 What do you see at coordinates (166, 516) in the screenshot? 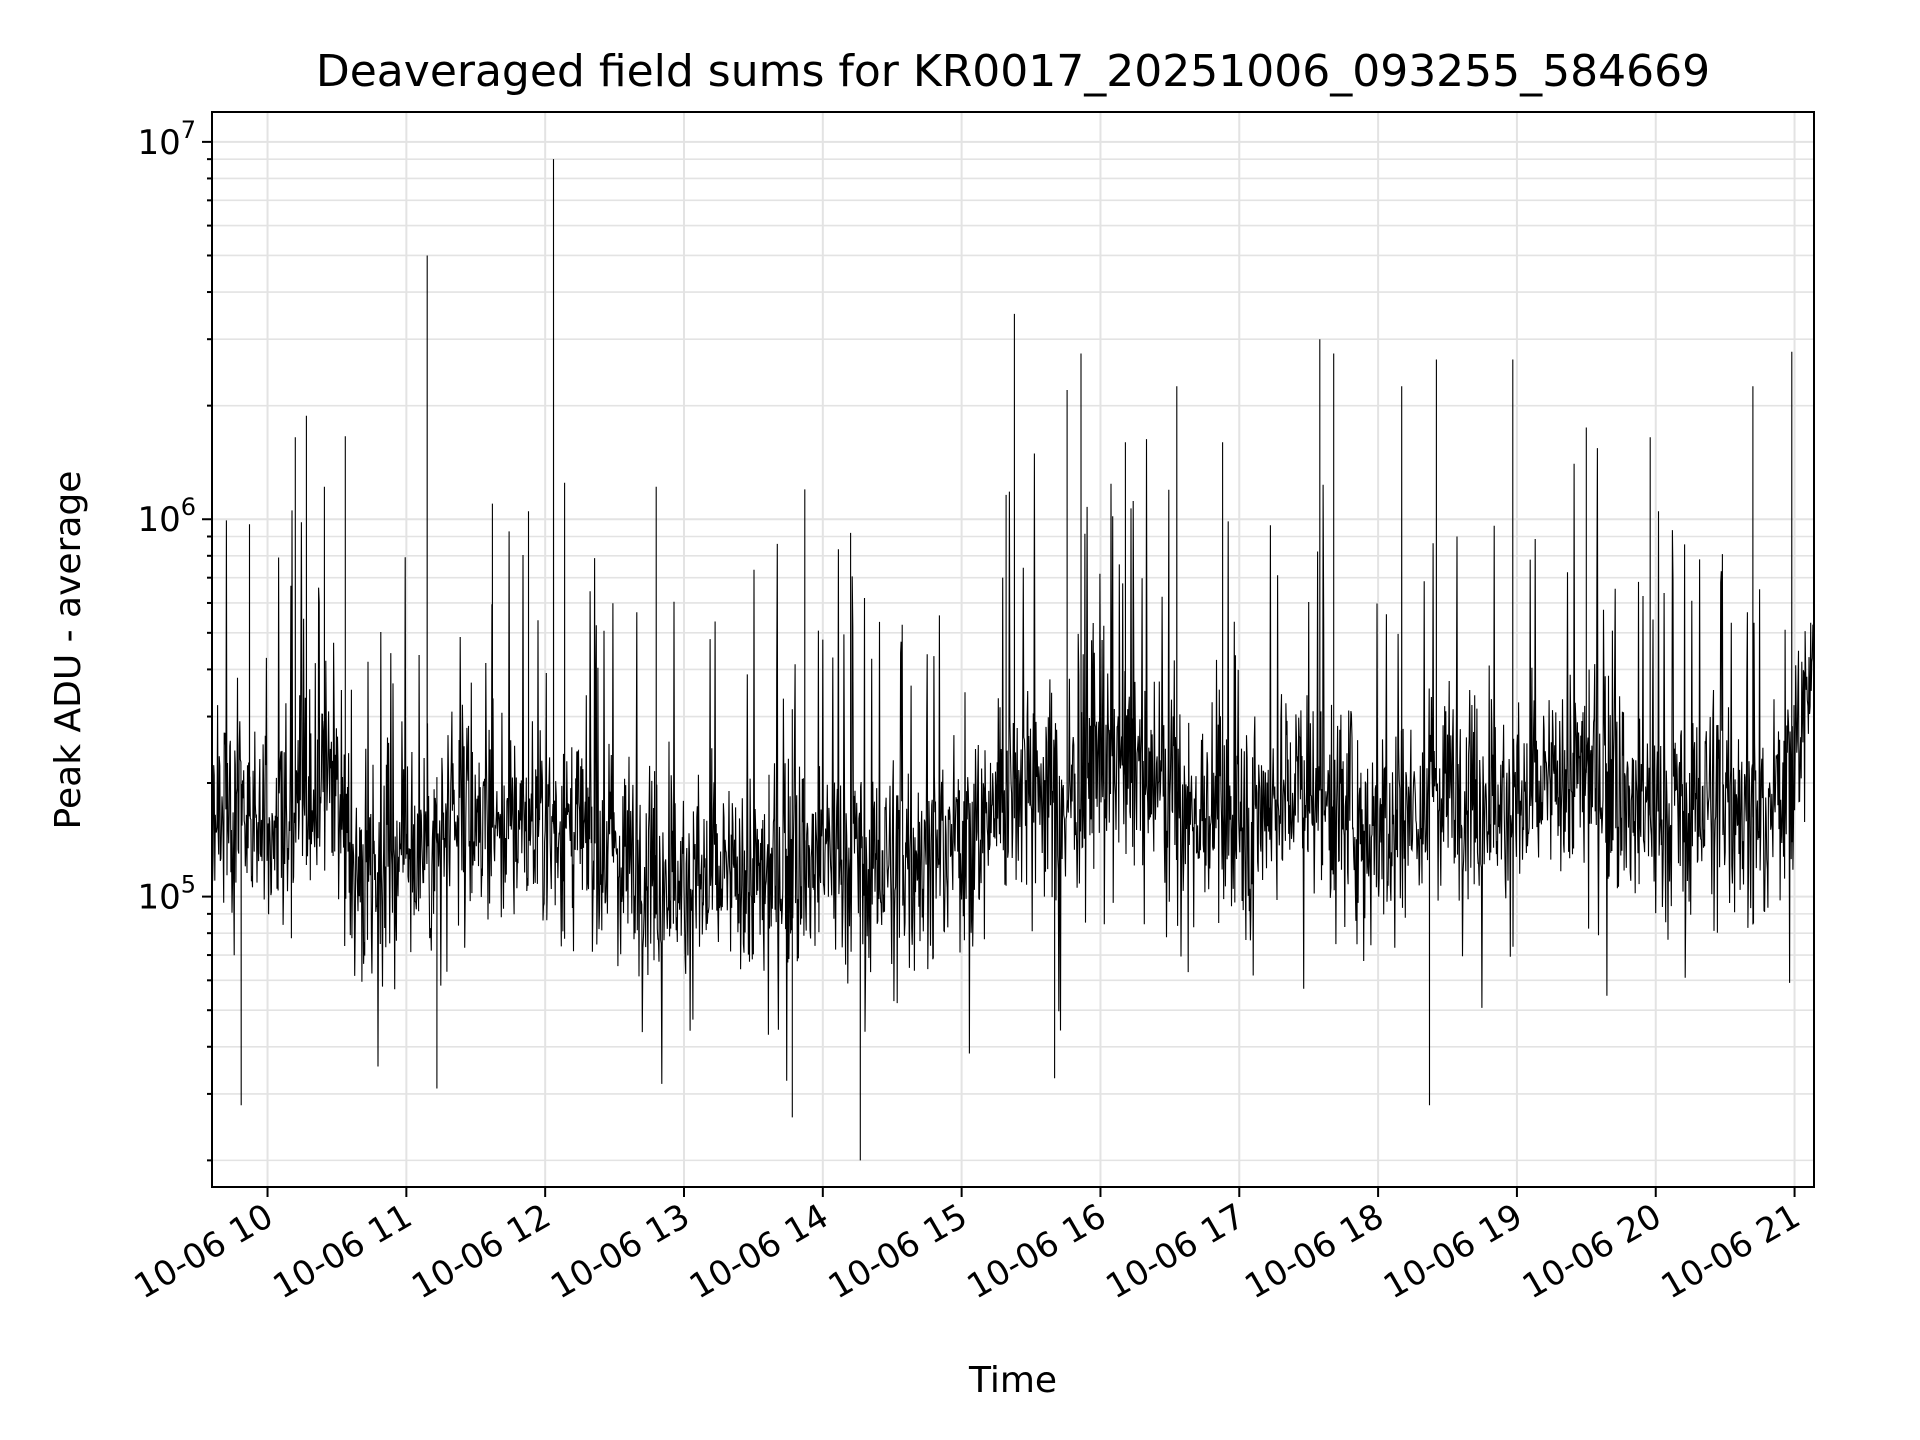
I see `y-tick-label: 10⁶` at bounding box center [166, 516].